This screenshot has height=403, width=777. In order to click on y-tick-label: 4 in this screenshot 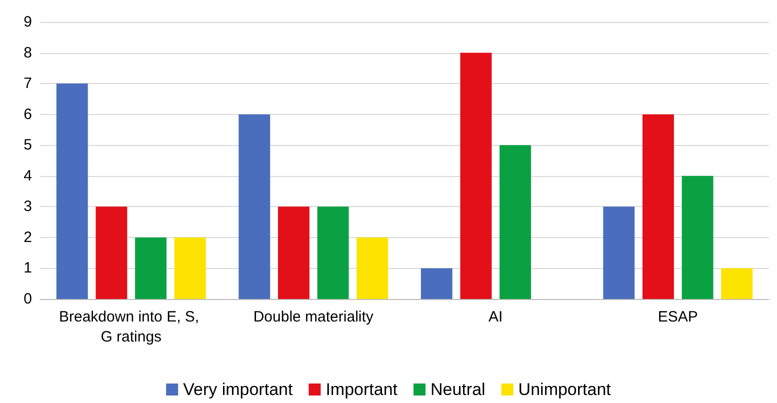, I will do `click(28, 175)`.